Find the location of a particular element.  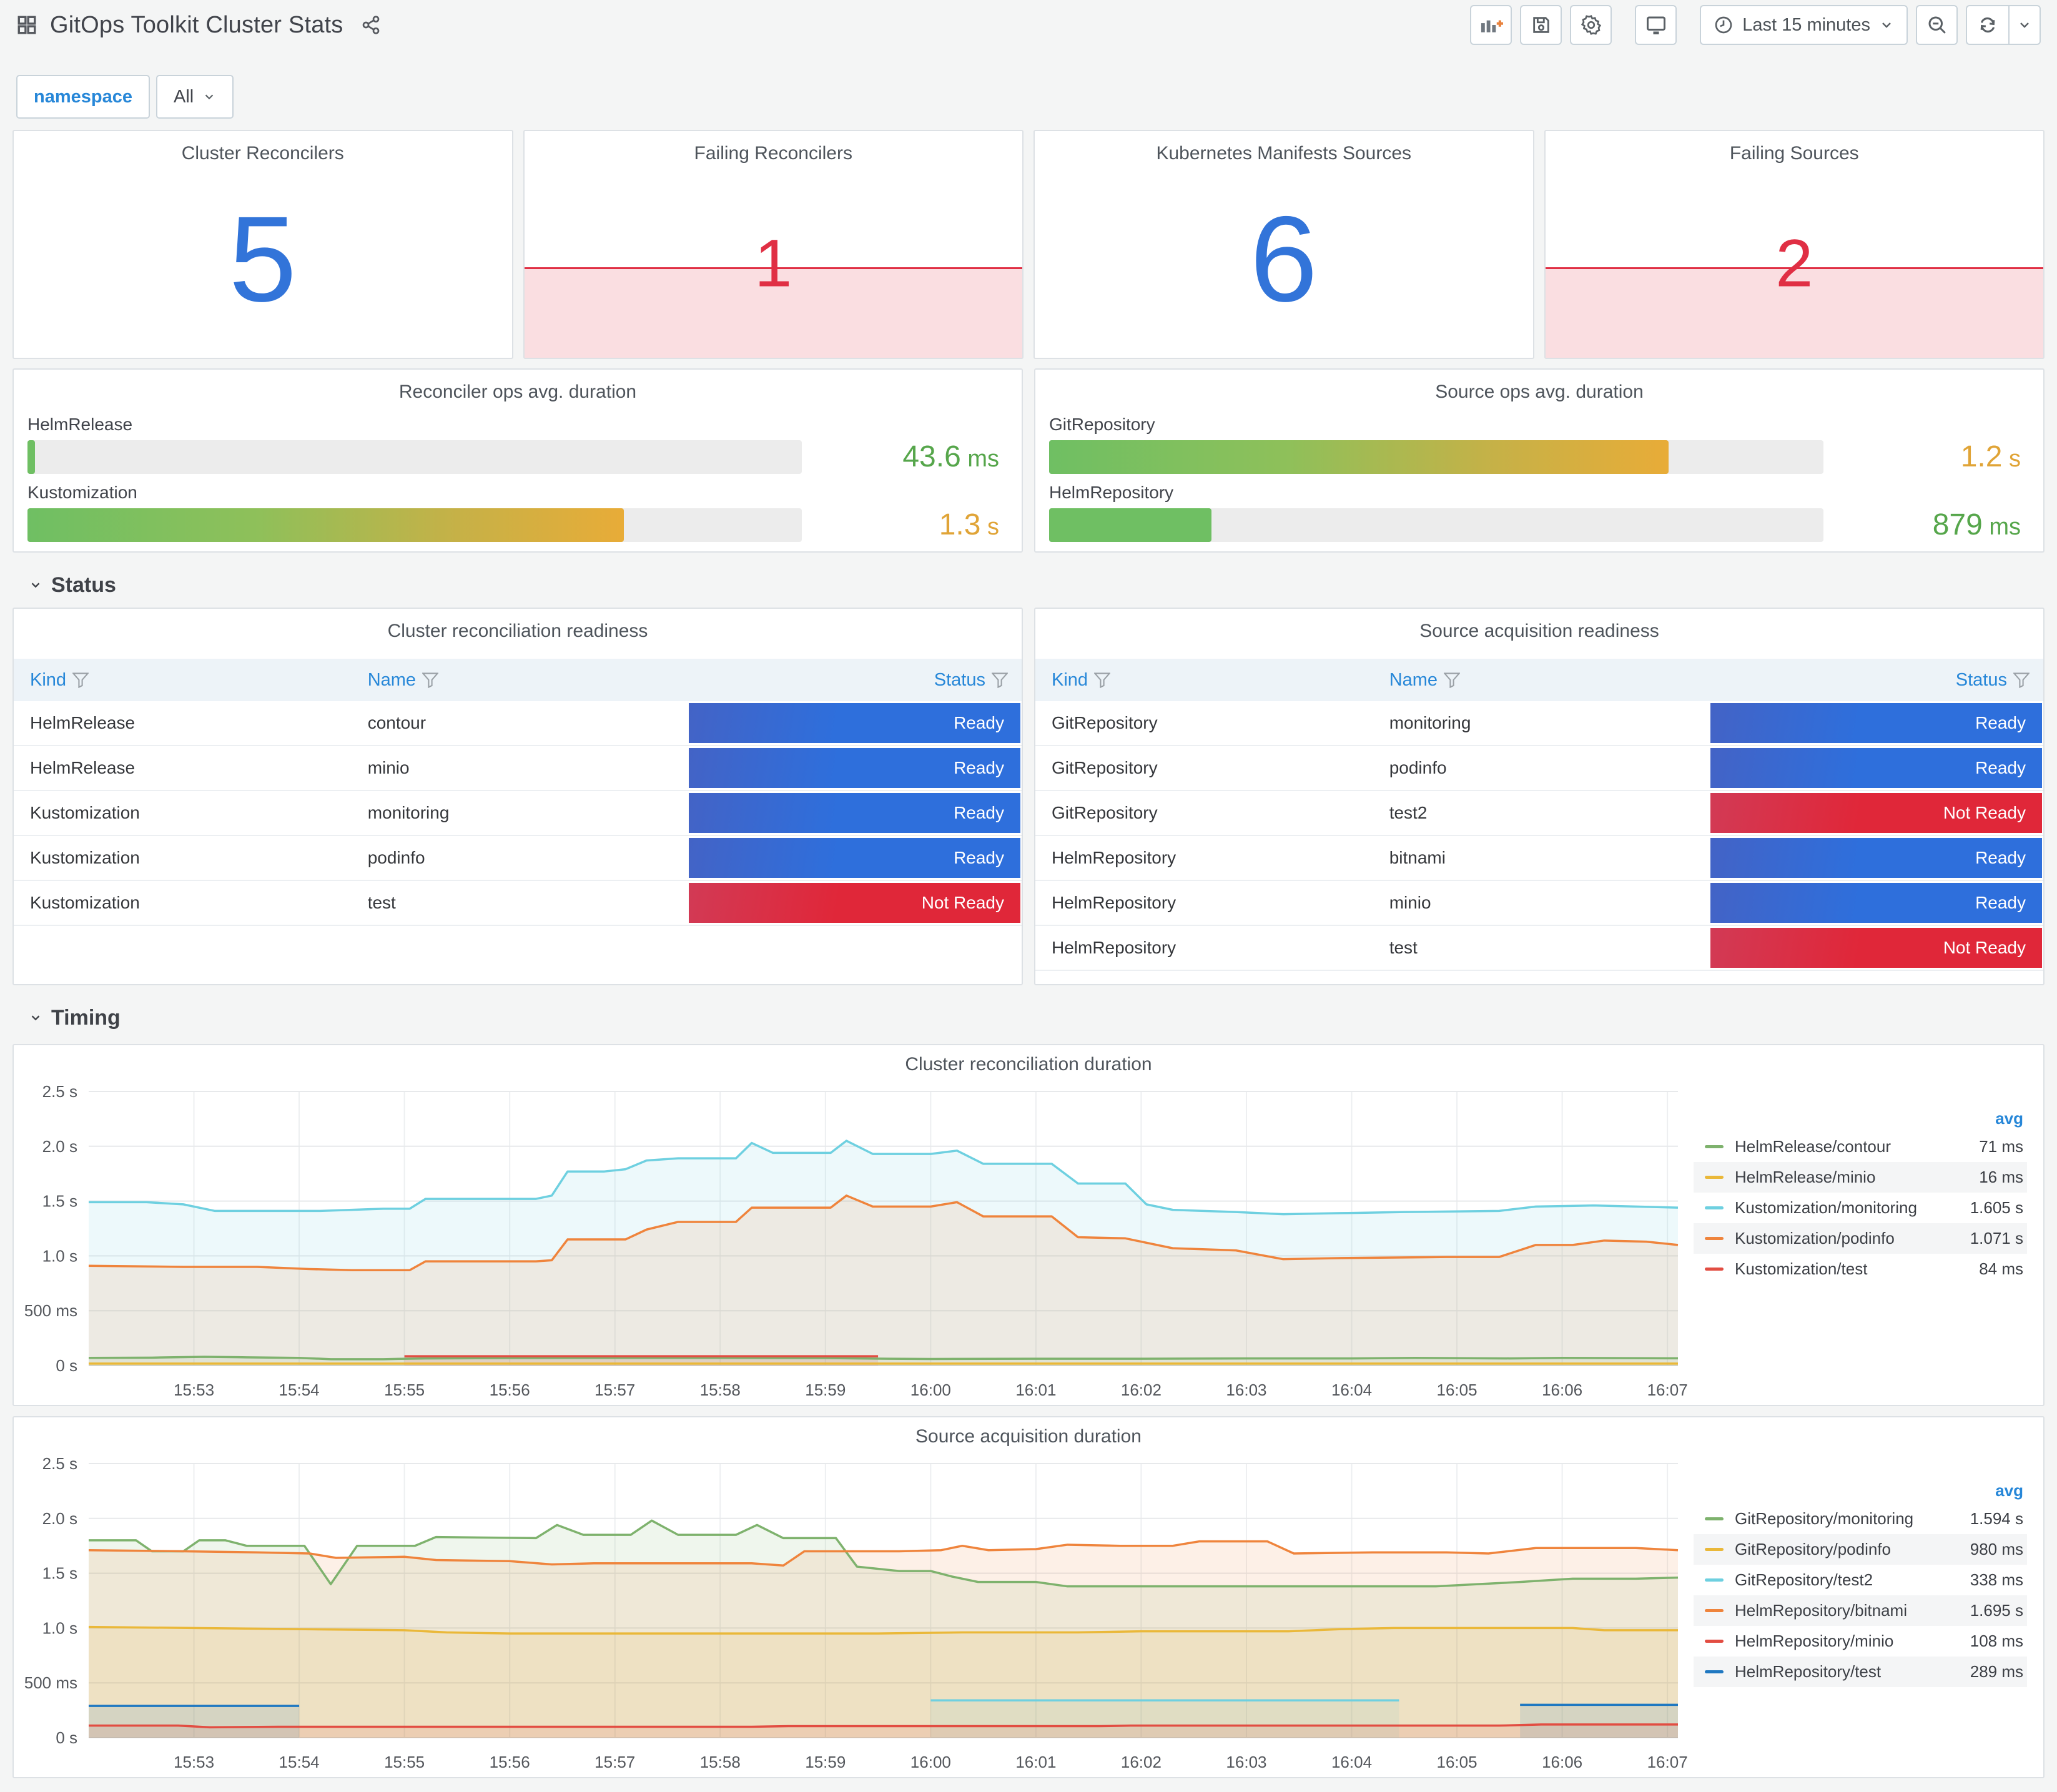

panel-title: Source ops avg. duration is located at coordinates (1539, 392).